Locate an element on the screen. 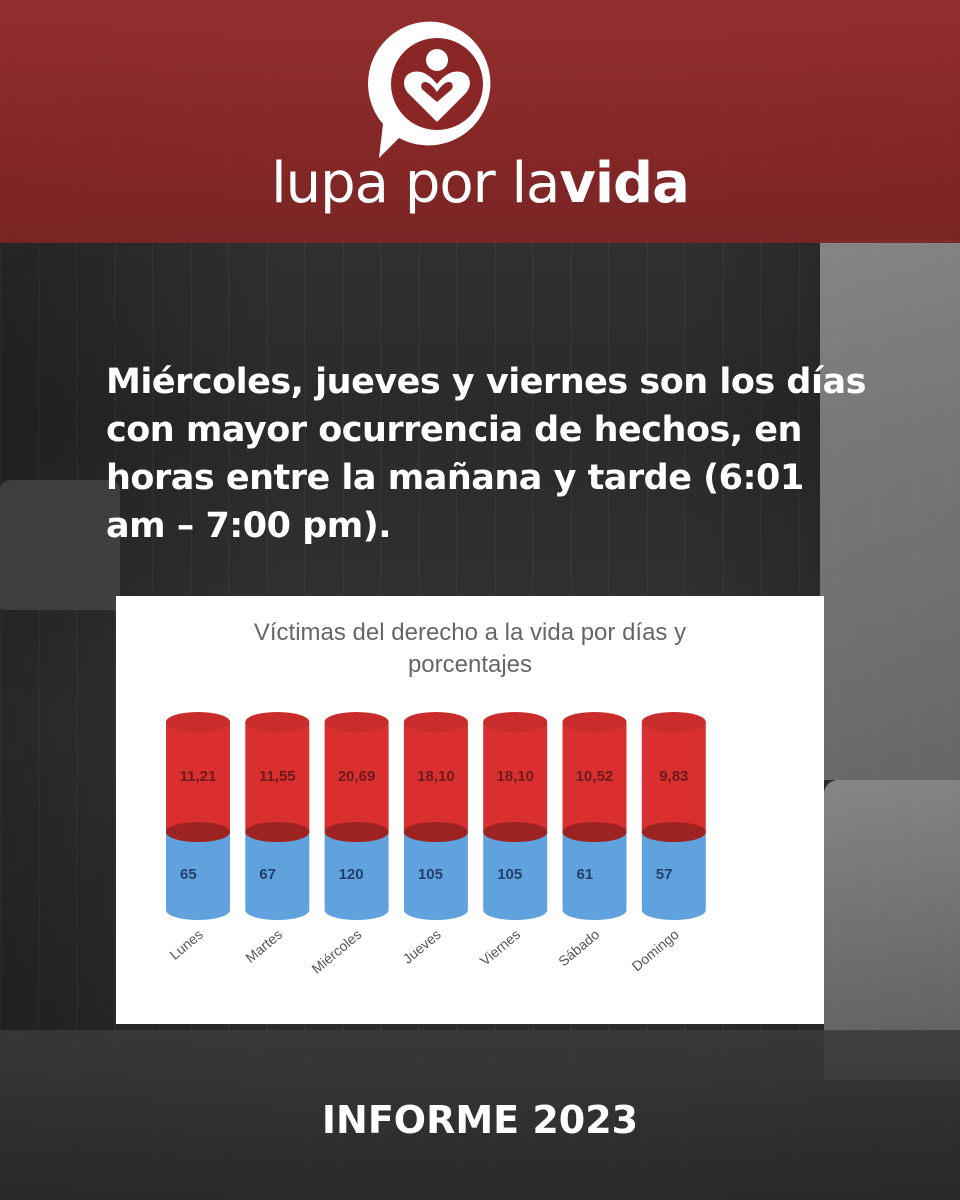 The height and width of the screenshot is (1200, 960). bar-column-6: 9,83 57 Domingo is located at coordinates (667, 843).